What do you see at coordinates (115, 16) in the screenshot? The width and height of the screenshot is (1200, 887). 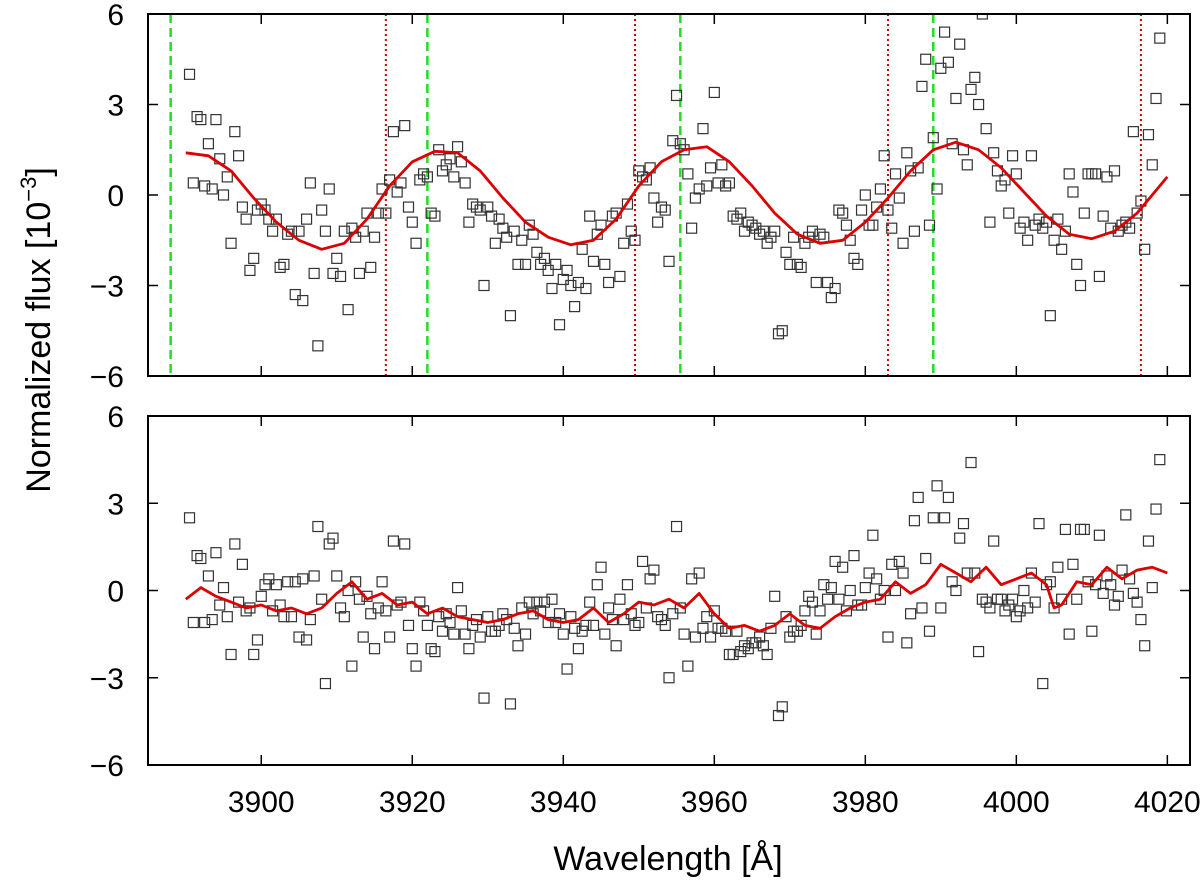 I see `top-y-tick-label-4: 6` at bounding box center [115, 16].